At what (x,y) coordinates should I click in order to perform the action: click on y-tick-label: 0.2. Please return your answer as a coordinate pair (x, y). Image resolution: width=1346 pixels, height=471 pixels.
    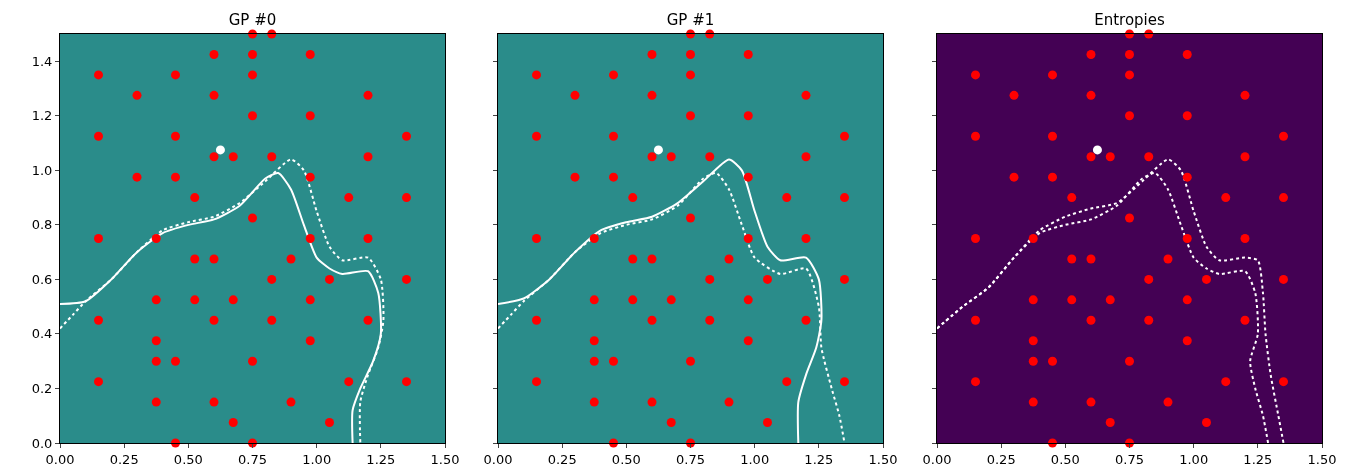
    Looking at the image, I should click on (42, 389).